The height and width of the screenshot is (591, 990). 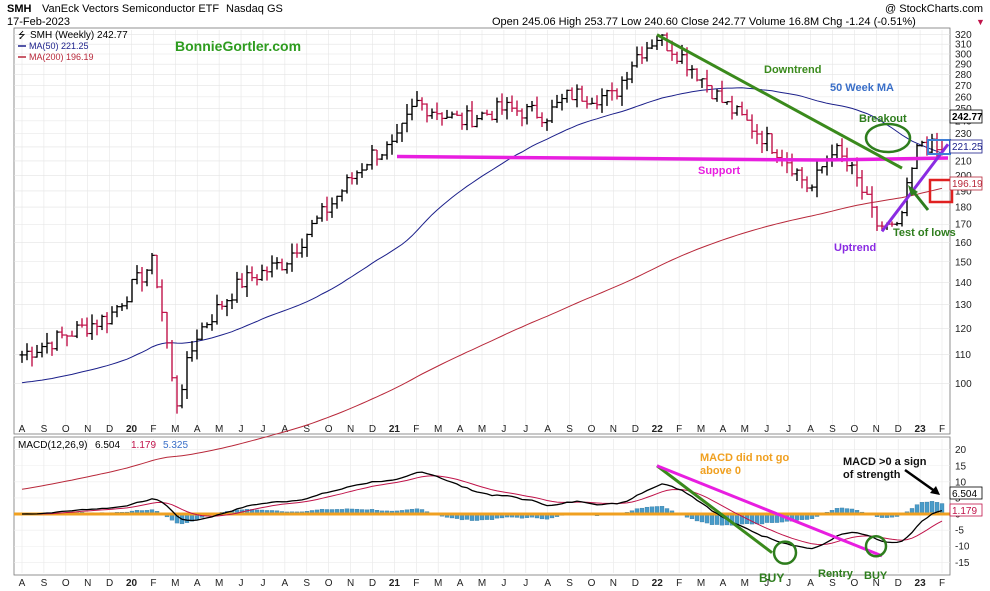 I want to click on breakout-circle, so click(x=888, y=138).